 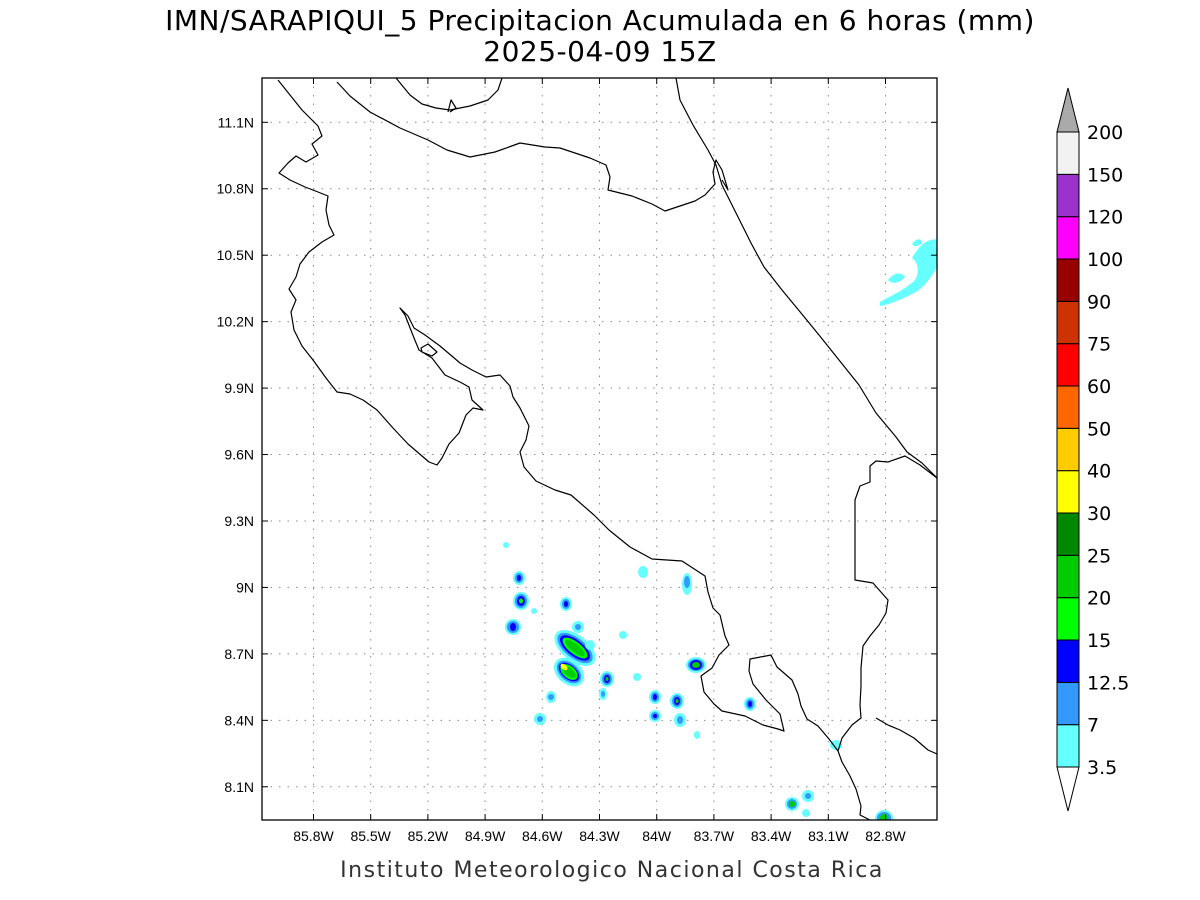 What do you see at coordinates (542, 836) in the screenshot?
I see `lon-tick-label: 84.6W` at bounding box center [542, 836].